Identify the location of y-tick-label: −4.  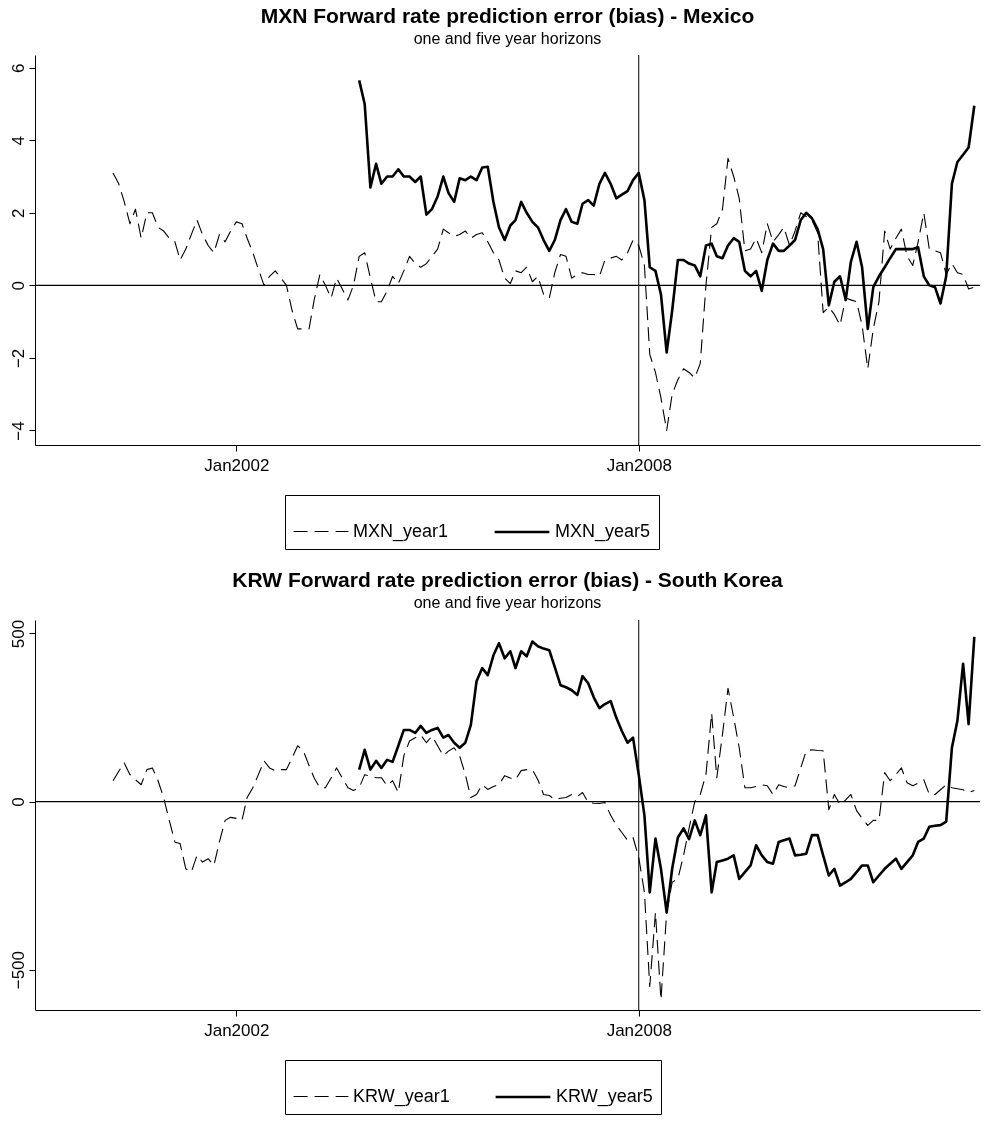
(18, 431).